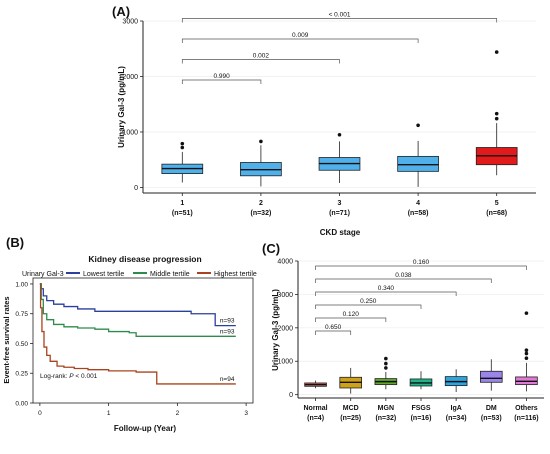 This screenshot has width=550, height=454. I want to click on category-label: 2, so click(261, 203).